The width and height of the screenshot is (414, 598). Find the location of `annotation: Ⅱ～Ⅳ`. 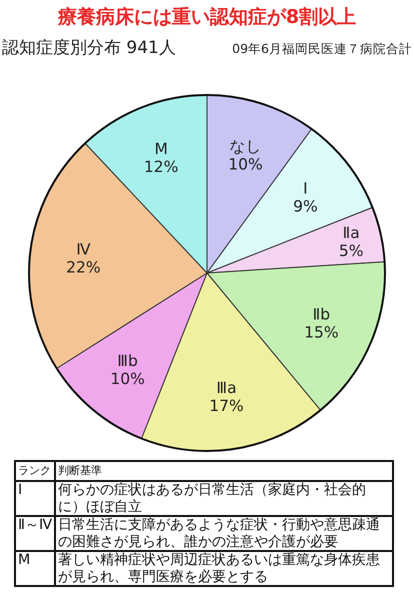

annotation: Ⅱ～Ⅳ is located at coordinates (35, 533).